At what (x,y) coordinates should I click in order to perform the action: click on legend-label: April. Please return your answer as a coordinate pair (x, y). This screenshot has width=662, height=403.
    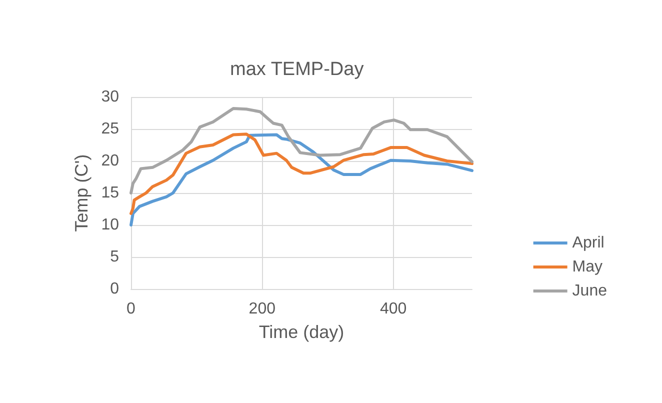
    Looking at the image, I should click on (588, 243).